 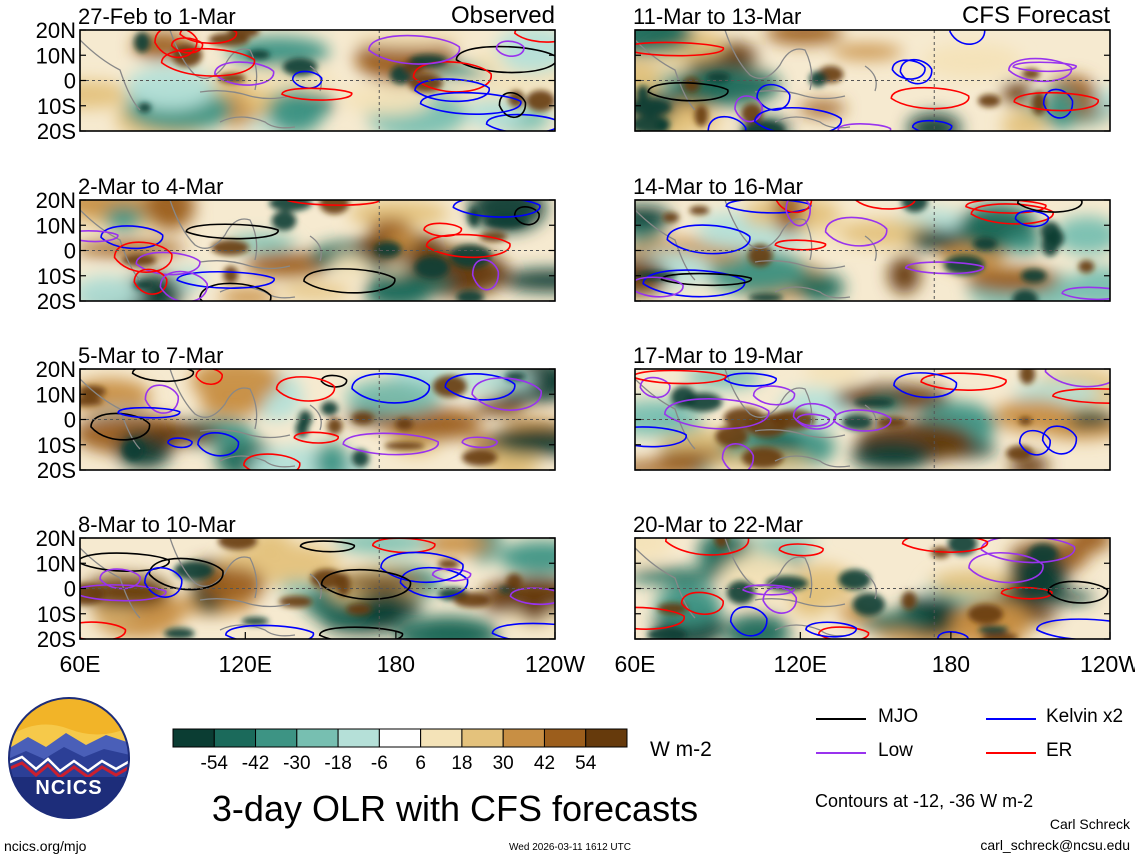 What do you see at coordinates (924, 801) in the screenshot?
I see `contour-note: Contours at -12, -36 W m-2` at bounding box center [924, 801].